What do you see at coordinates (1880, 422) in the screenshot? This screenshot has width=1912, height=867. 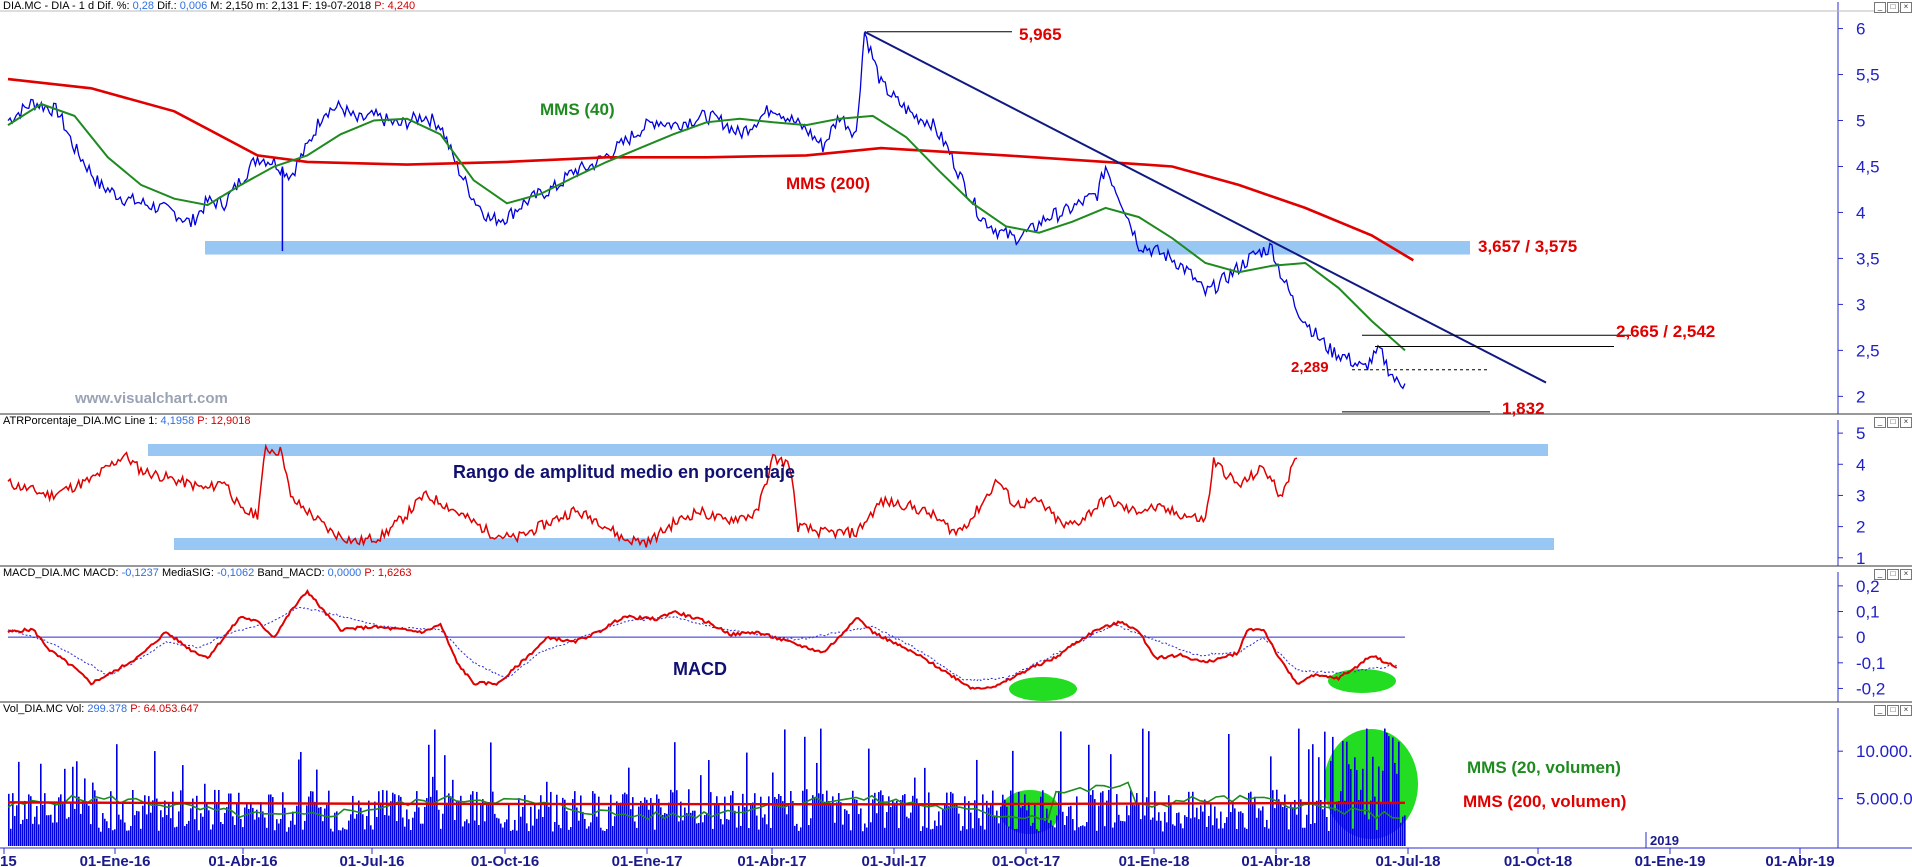 I see `atr-minimize-icon: _` at bounding box center [1880, 422].